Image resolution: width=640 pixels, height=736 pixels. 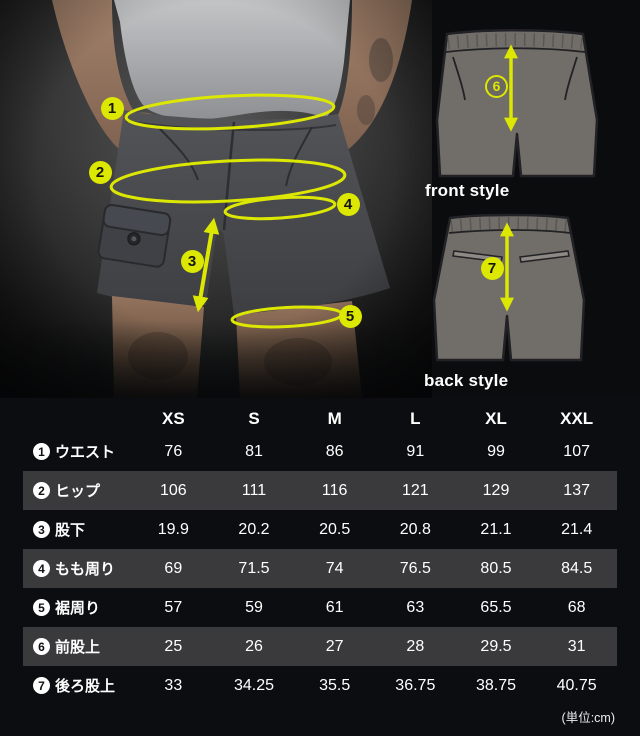 What do you see at coordinates (85, 569) in the screenshot?
I see `row-label-text: もも周り` at bounding box center [85, 569].